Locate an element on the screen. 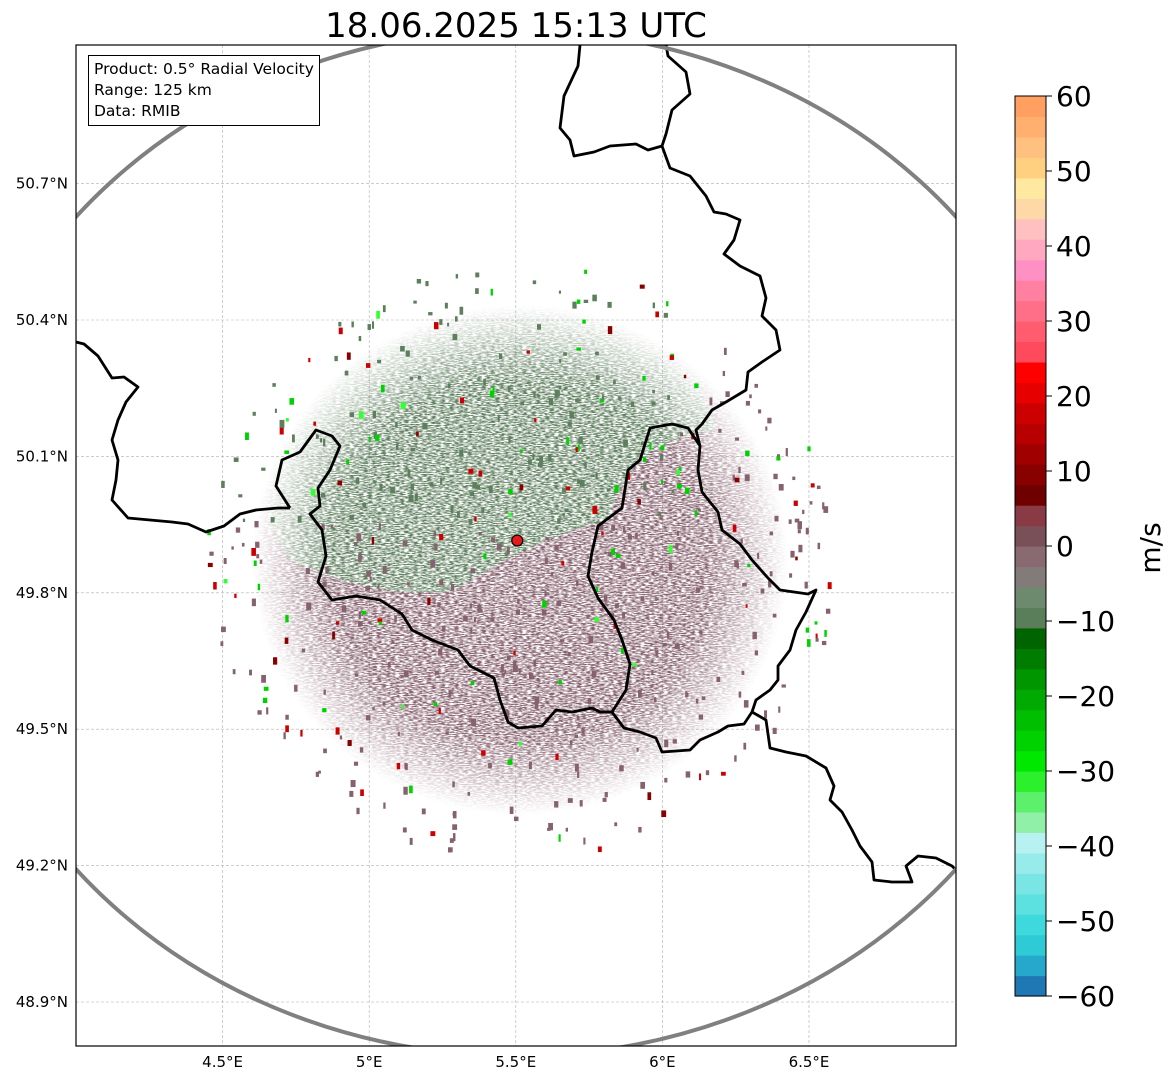  border-germany-east is located at coordinates (670, 246).